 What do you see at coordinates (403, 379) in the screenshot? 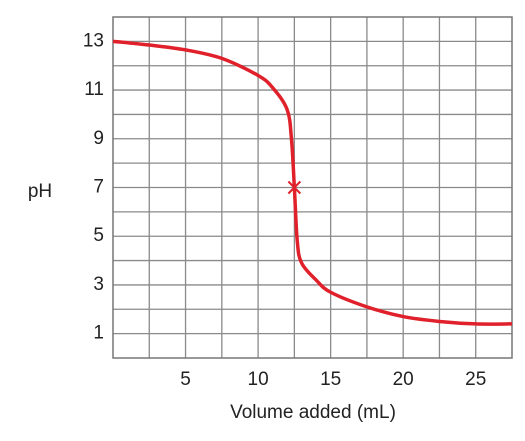
I see `x-tick-label: 20` at bounding box center [403, 379].